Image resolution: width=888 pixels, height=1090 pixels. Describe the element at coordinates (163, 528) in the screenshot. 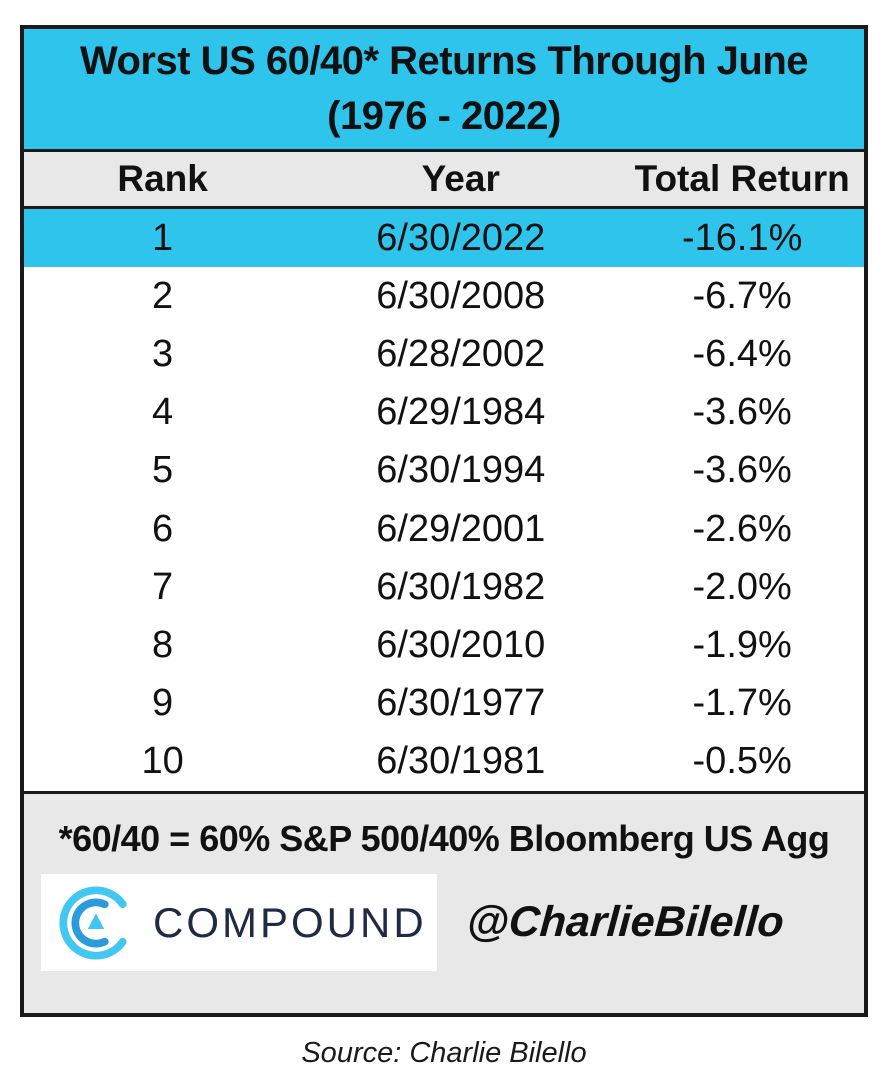

I see `rank-cell: 6` at that location.